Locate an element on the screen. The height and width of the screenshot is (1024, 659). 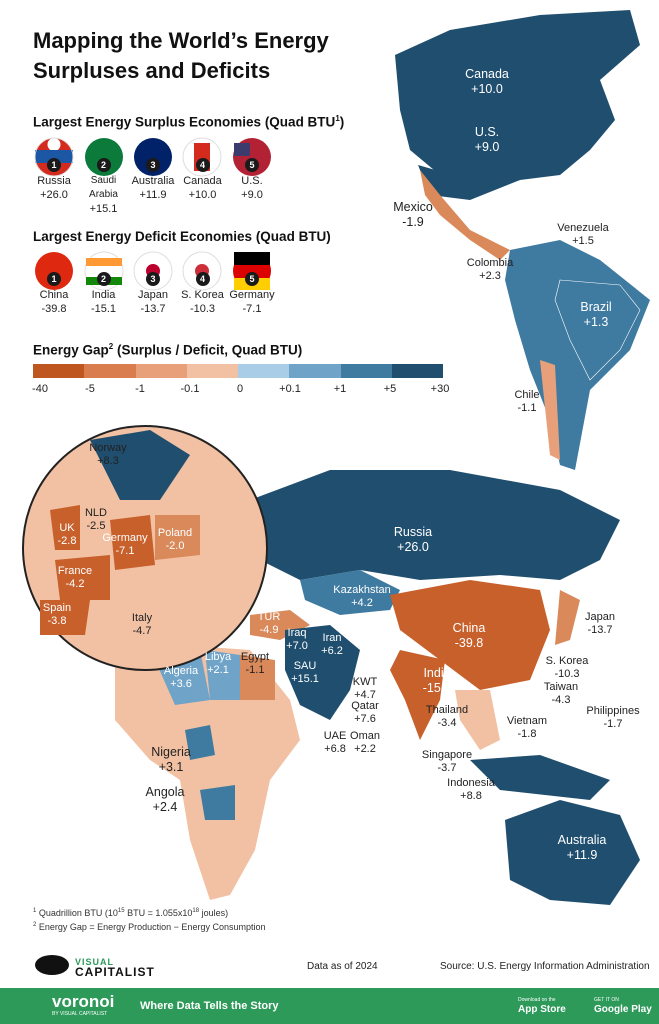
legend-tick: +30 is located at coordinates (440, 389).